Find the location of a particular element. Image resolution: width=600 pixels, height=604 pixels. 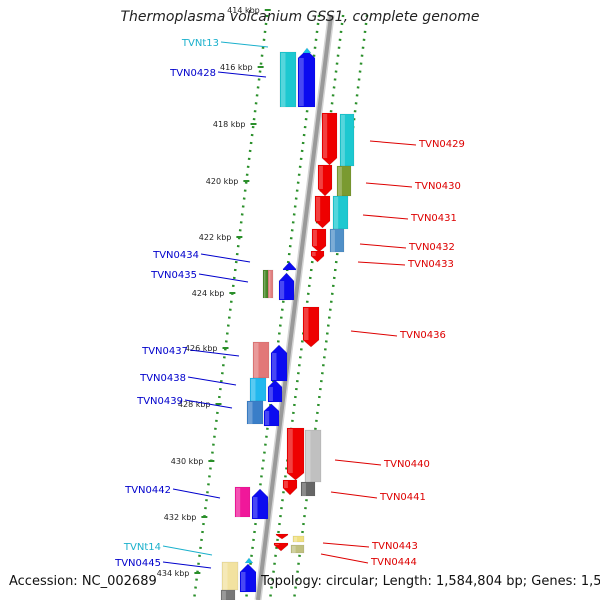

kbp-tick-label: 430 kbp is located at coordinates (187, 461).